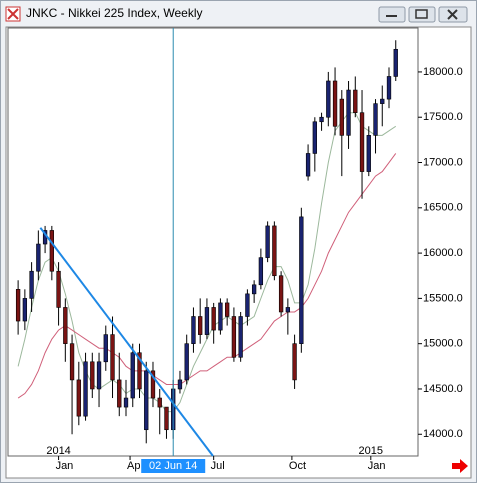 The width and height of the screenshot is (477, 483). I want to click on maximize-button, so click(422, 14).